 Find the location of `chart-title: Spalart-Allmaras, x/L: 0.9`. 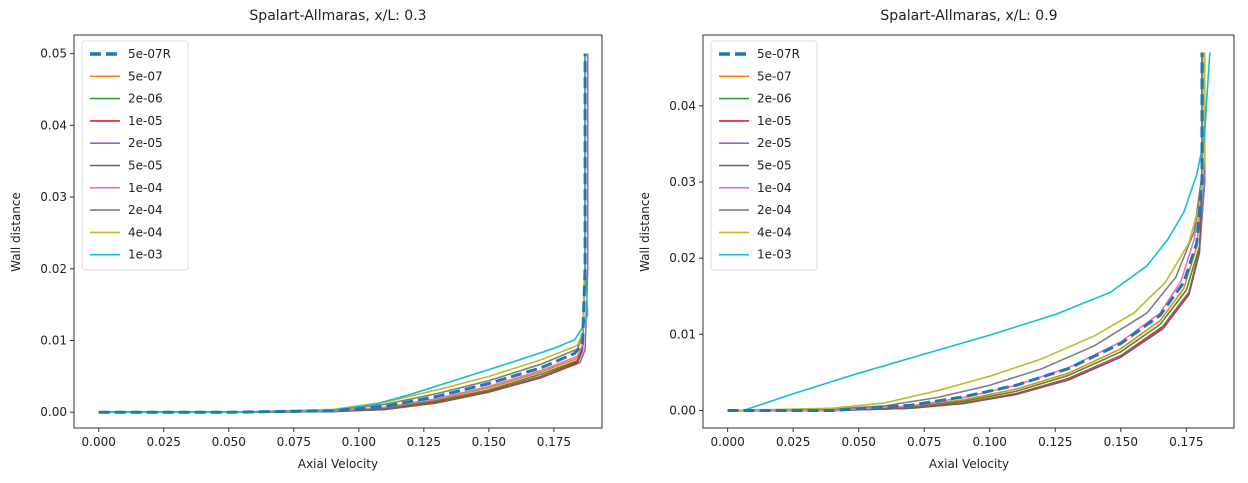

chart-title: Spalart-Allmaras, x/L: 0.9 is located at coordinates (968, 16).